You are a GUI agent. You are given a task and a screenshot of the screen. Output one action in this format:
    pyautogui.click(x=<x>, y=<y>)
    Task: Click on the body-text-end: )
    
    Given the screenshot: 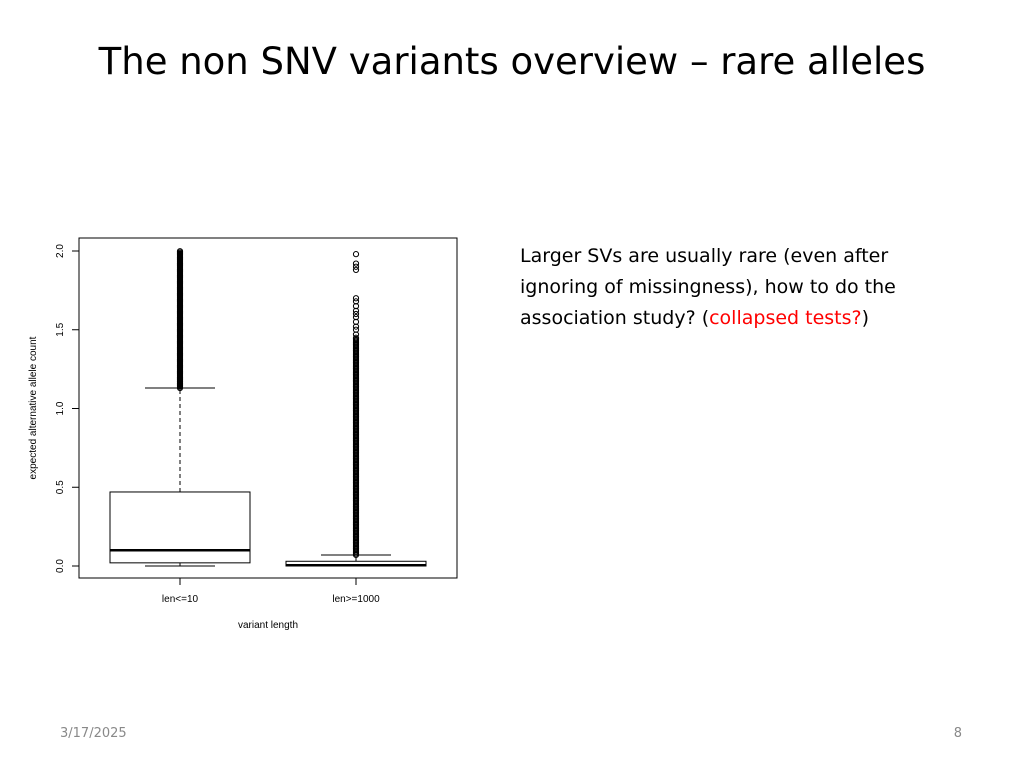 What is the action you would take?
    pyautogui.click(x=865, y=318)
    